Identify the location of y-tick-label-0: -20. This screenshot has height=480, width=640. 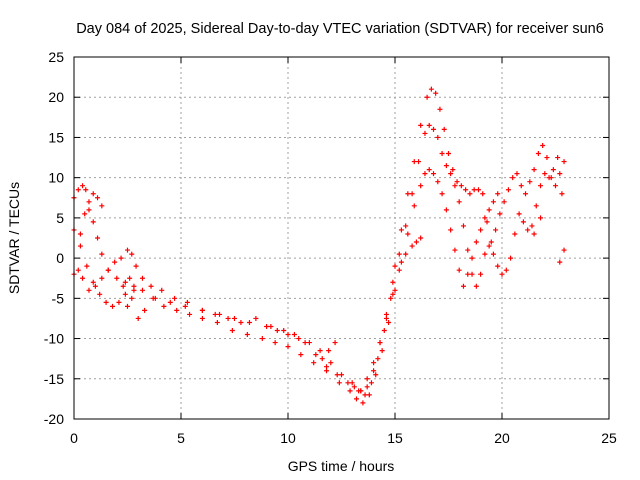
(54, 419).